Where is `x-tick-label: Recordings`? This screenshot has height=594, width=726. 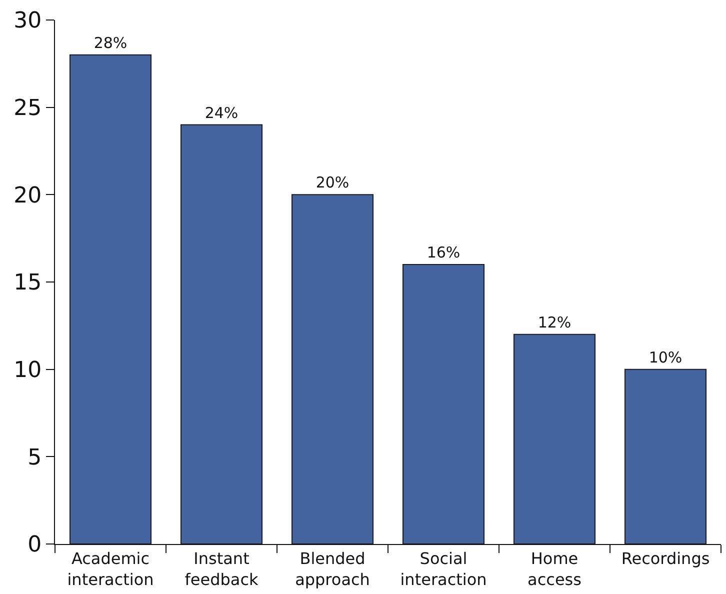
x-tick-label: Recordings is located at coordinates (665, 558).